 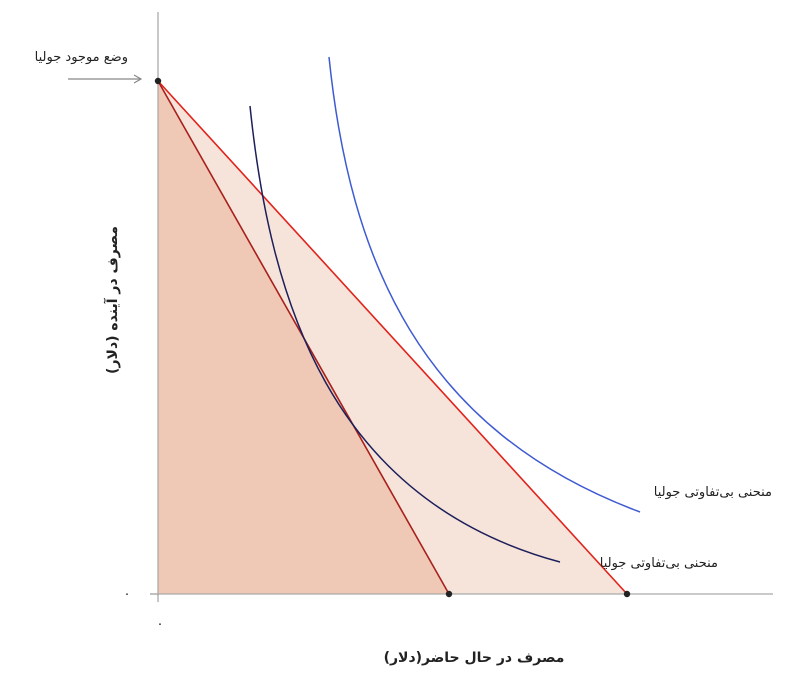 What do you see at coordinates (713, 492) in the screenshot?
I see `indifference-curve-upper-label: منحنی بی‌تفاوتی جولیا` at bounding box center [713, 492].